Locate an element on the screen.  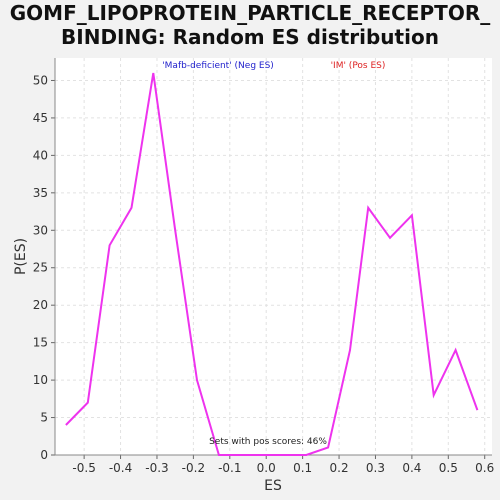
x-tick-label: 0.5 is located at coordinates (448, 468).